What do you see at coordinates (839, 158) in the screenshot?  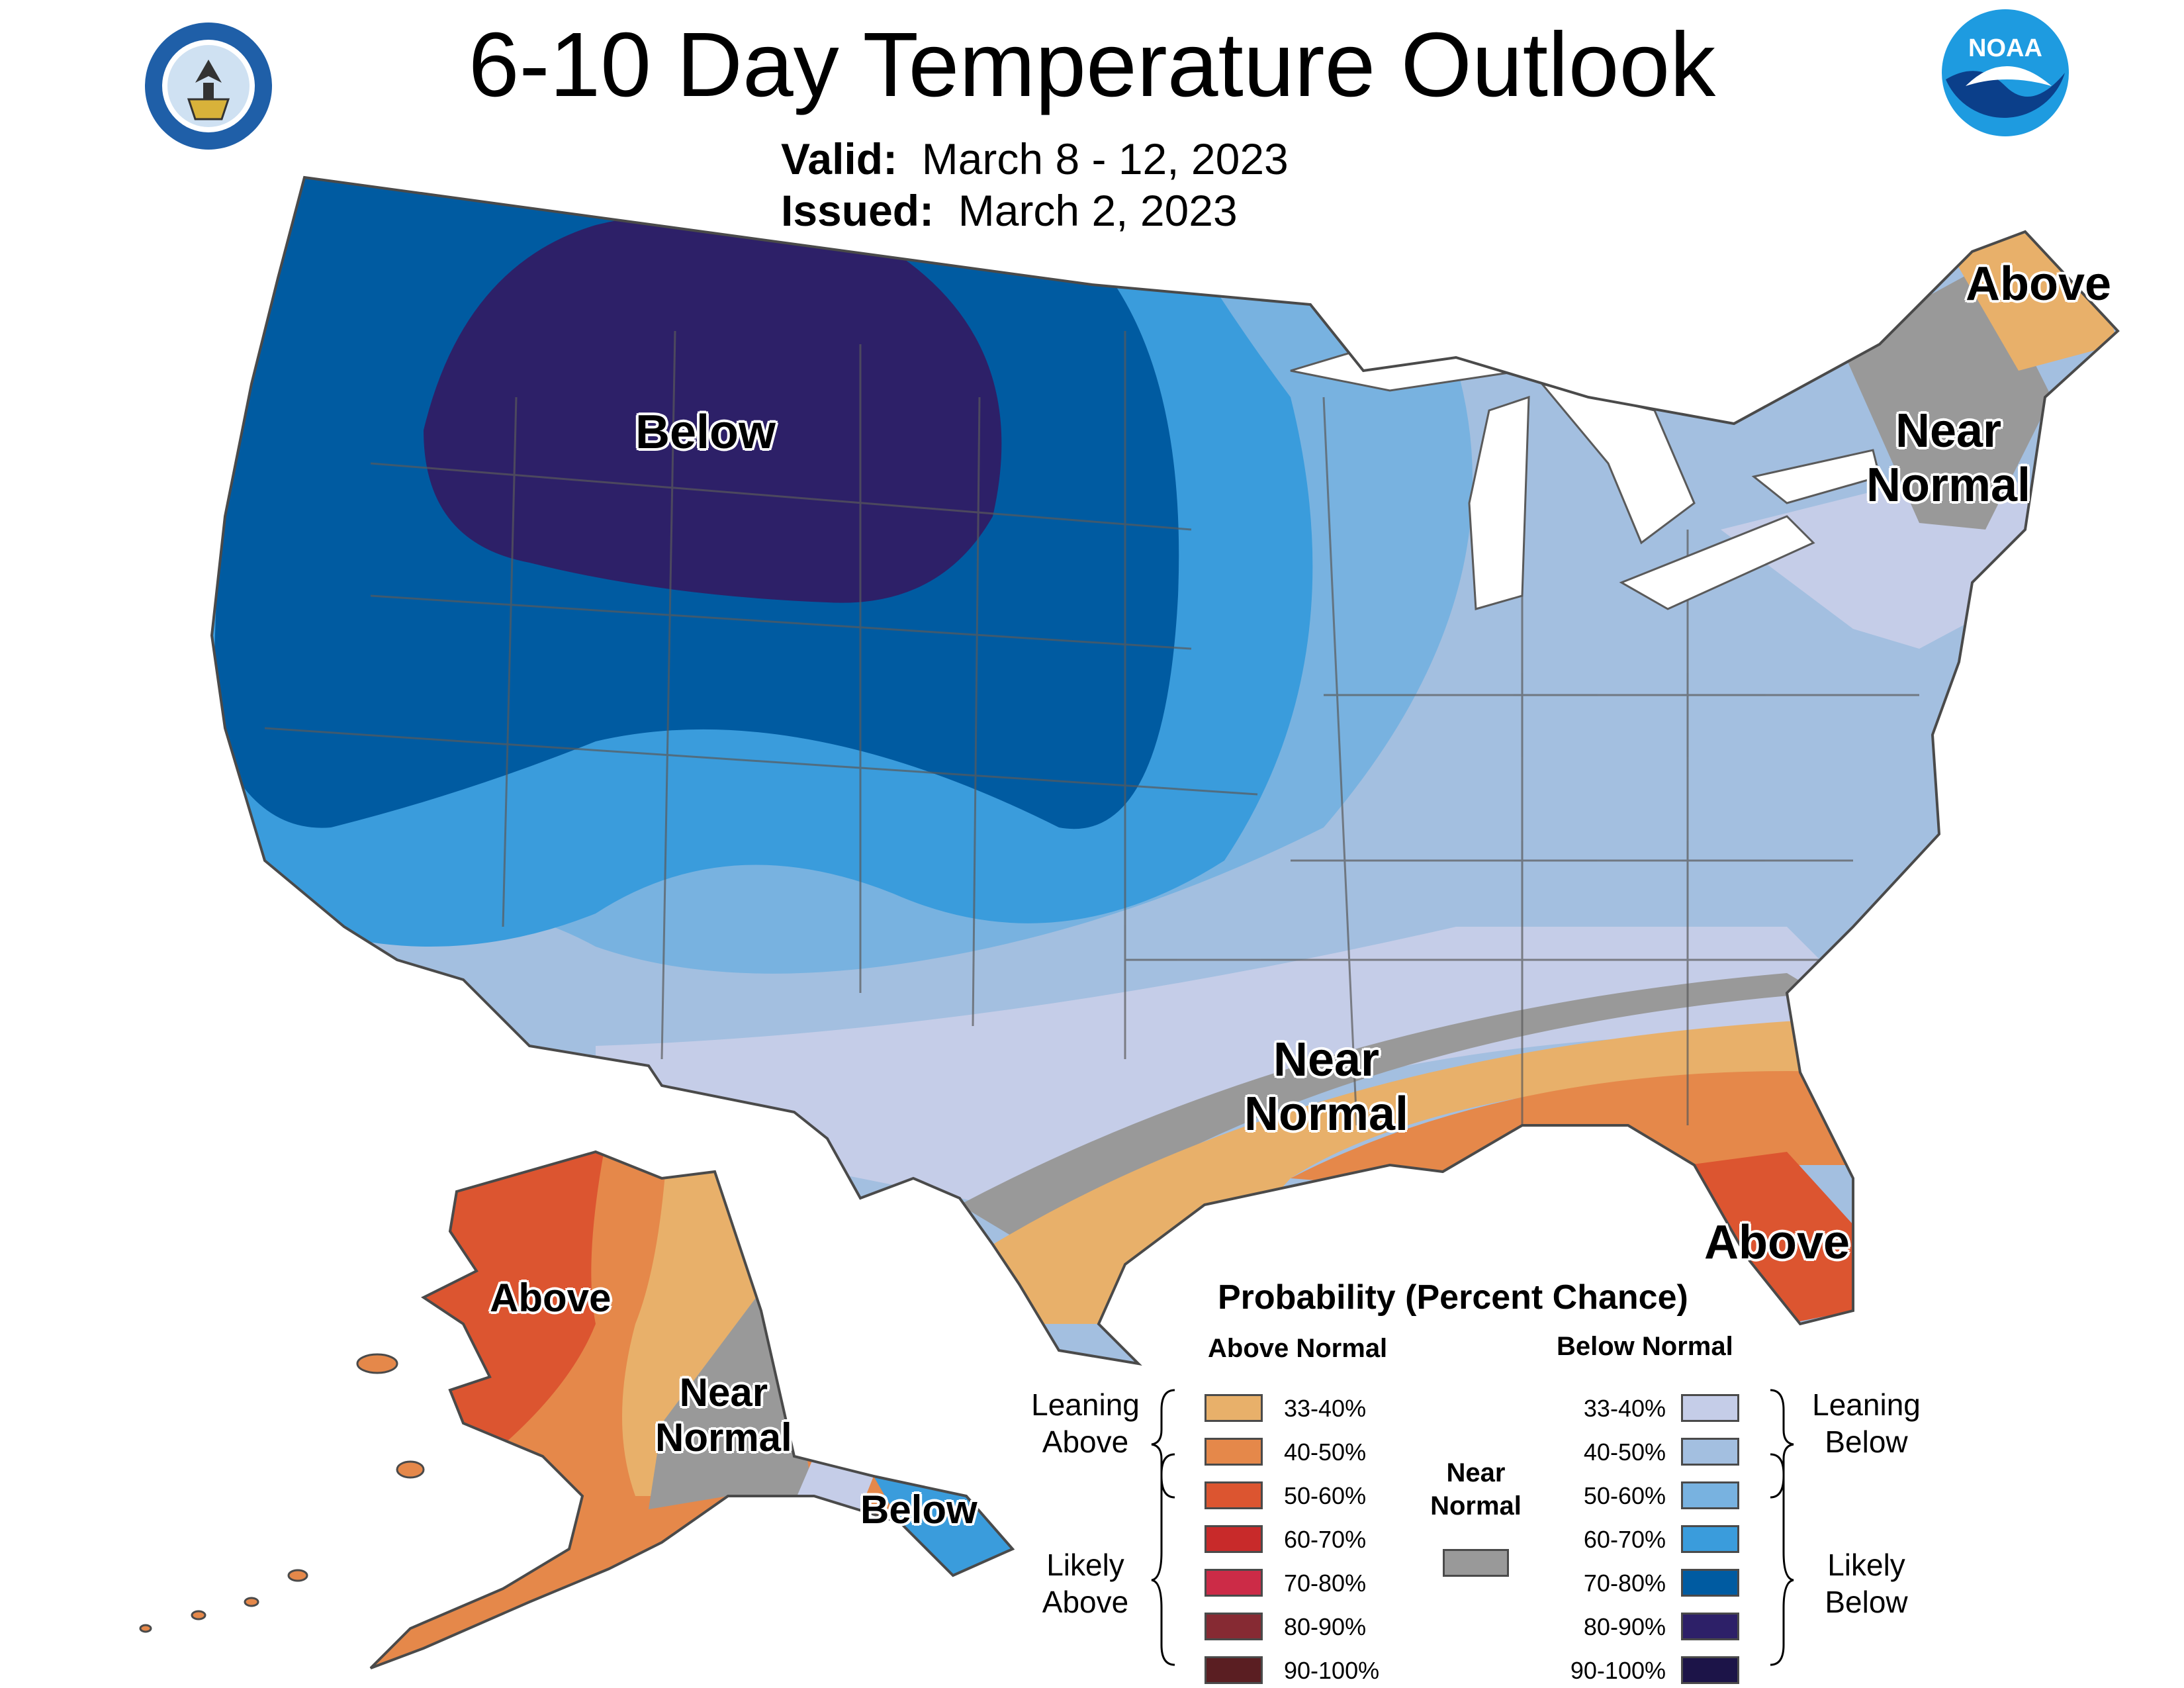 I see `valid-label: Valid:` at bounding box center [839, 158].